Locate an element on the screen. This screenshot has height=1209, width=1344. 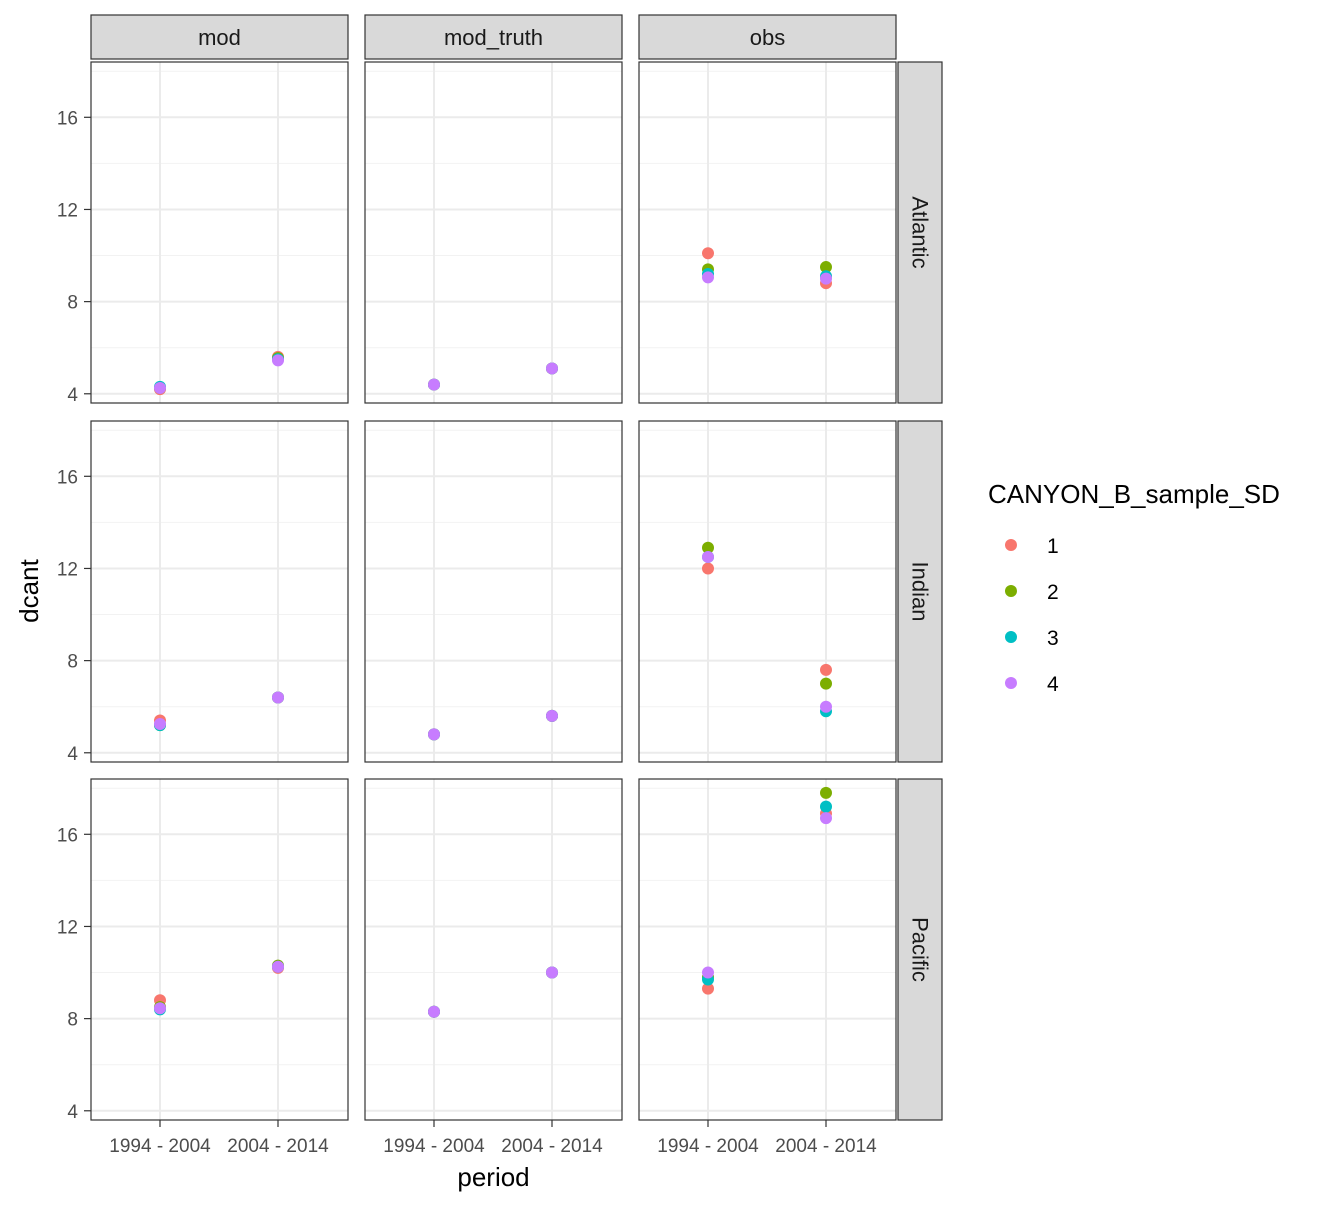
legend-label: 4 is located at coordinates (1053, 684).